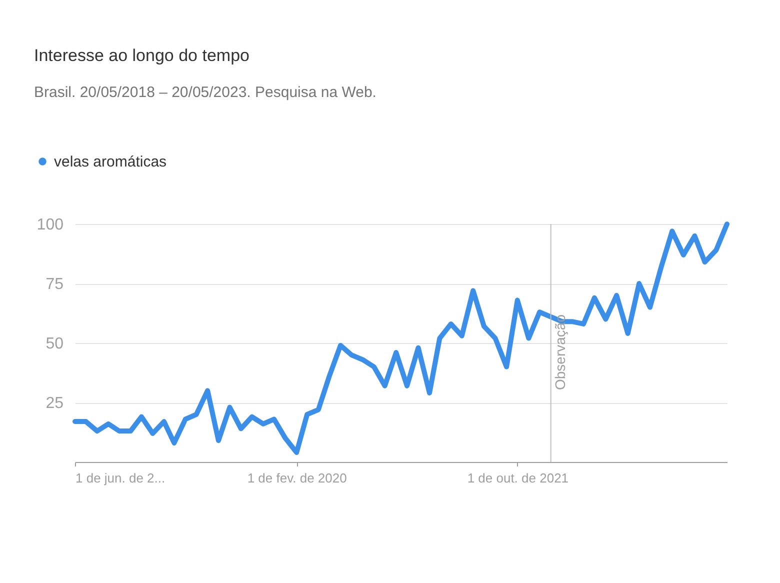  I want to click on y-tick-label: 50, so click(55, 344).